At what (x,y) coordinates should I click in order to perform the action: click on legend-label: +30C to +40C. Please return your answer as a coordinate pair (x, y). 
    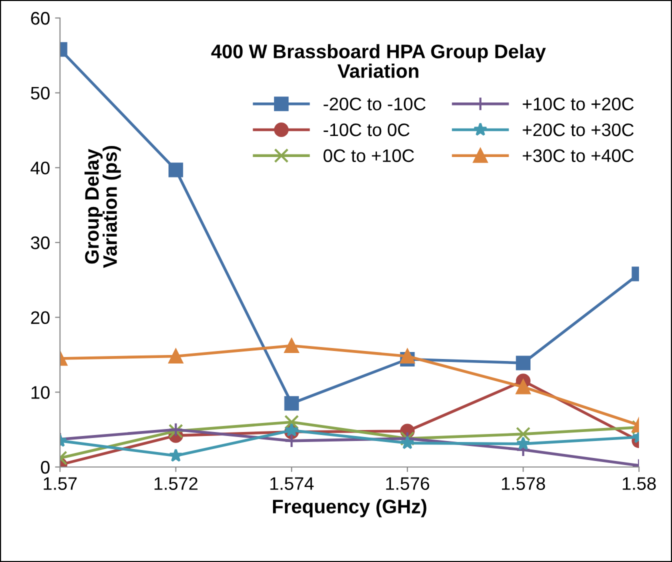
    Looking at the image, I should click on (578, 155).